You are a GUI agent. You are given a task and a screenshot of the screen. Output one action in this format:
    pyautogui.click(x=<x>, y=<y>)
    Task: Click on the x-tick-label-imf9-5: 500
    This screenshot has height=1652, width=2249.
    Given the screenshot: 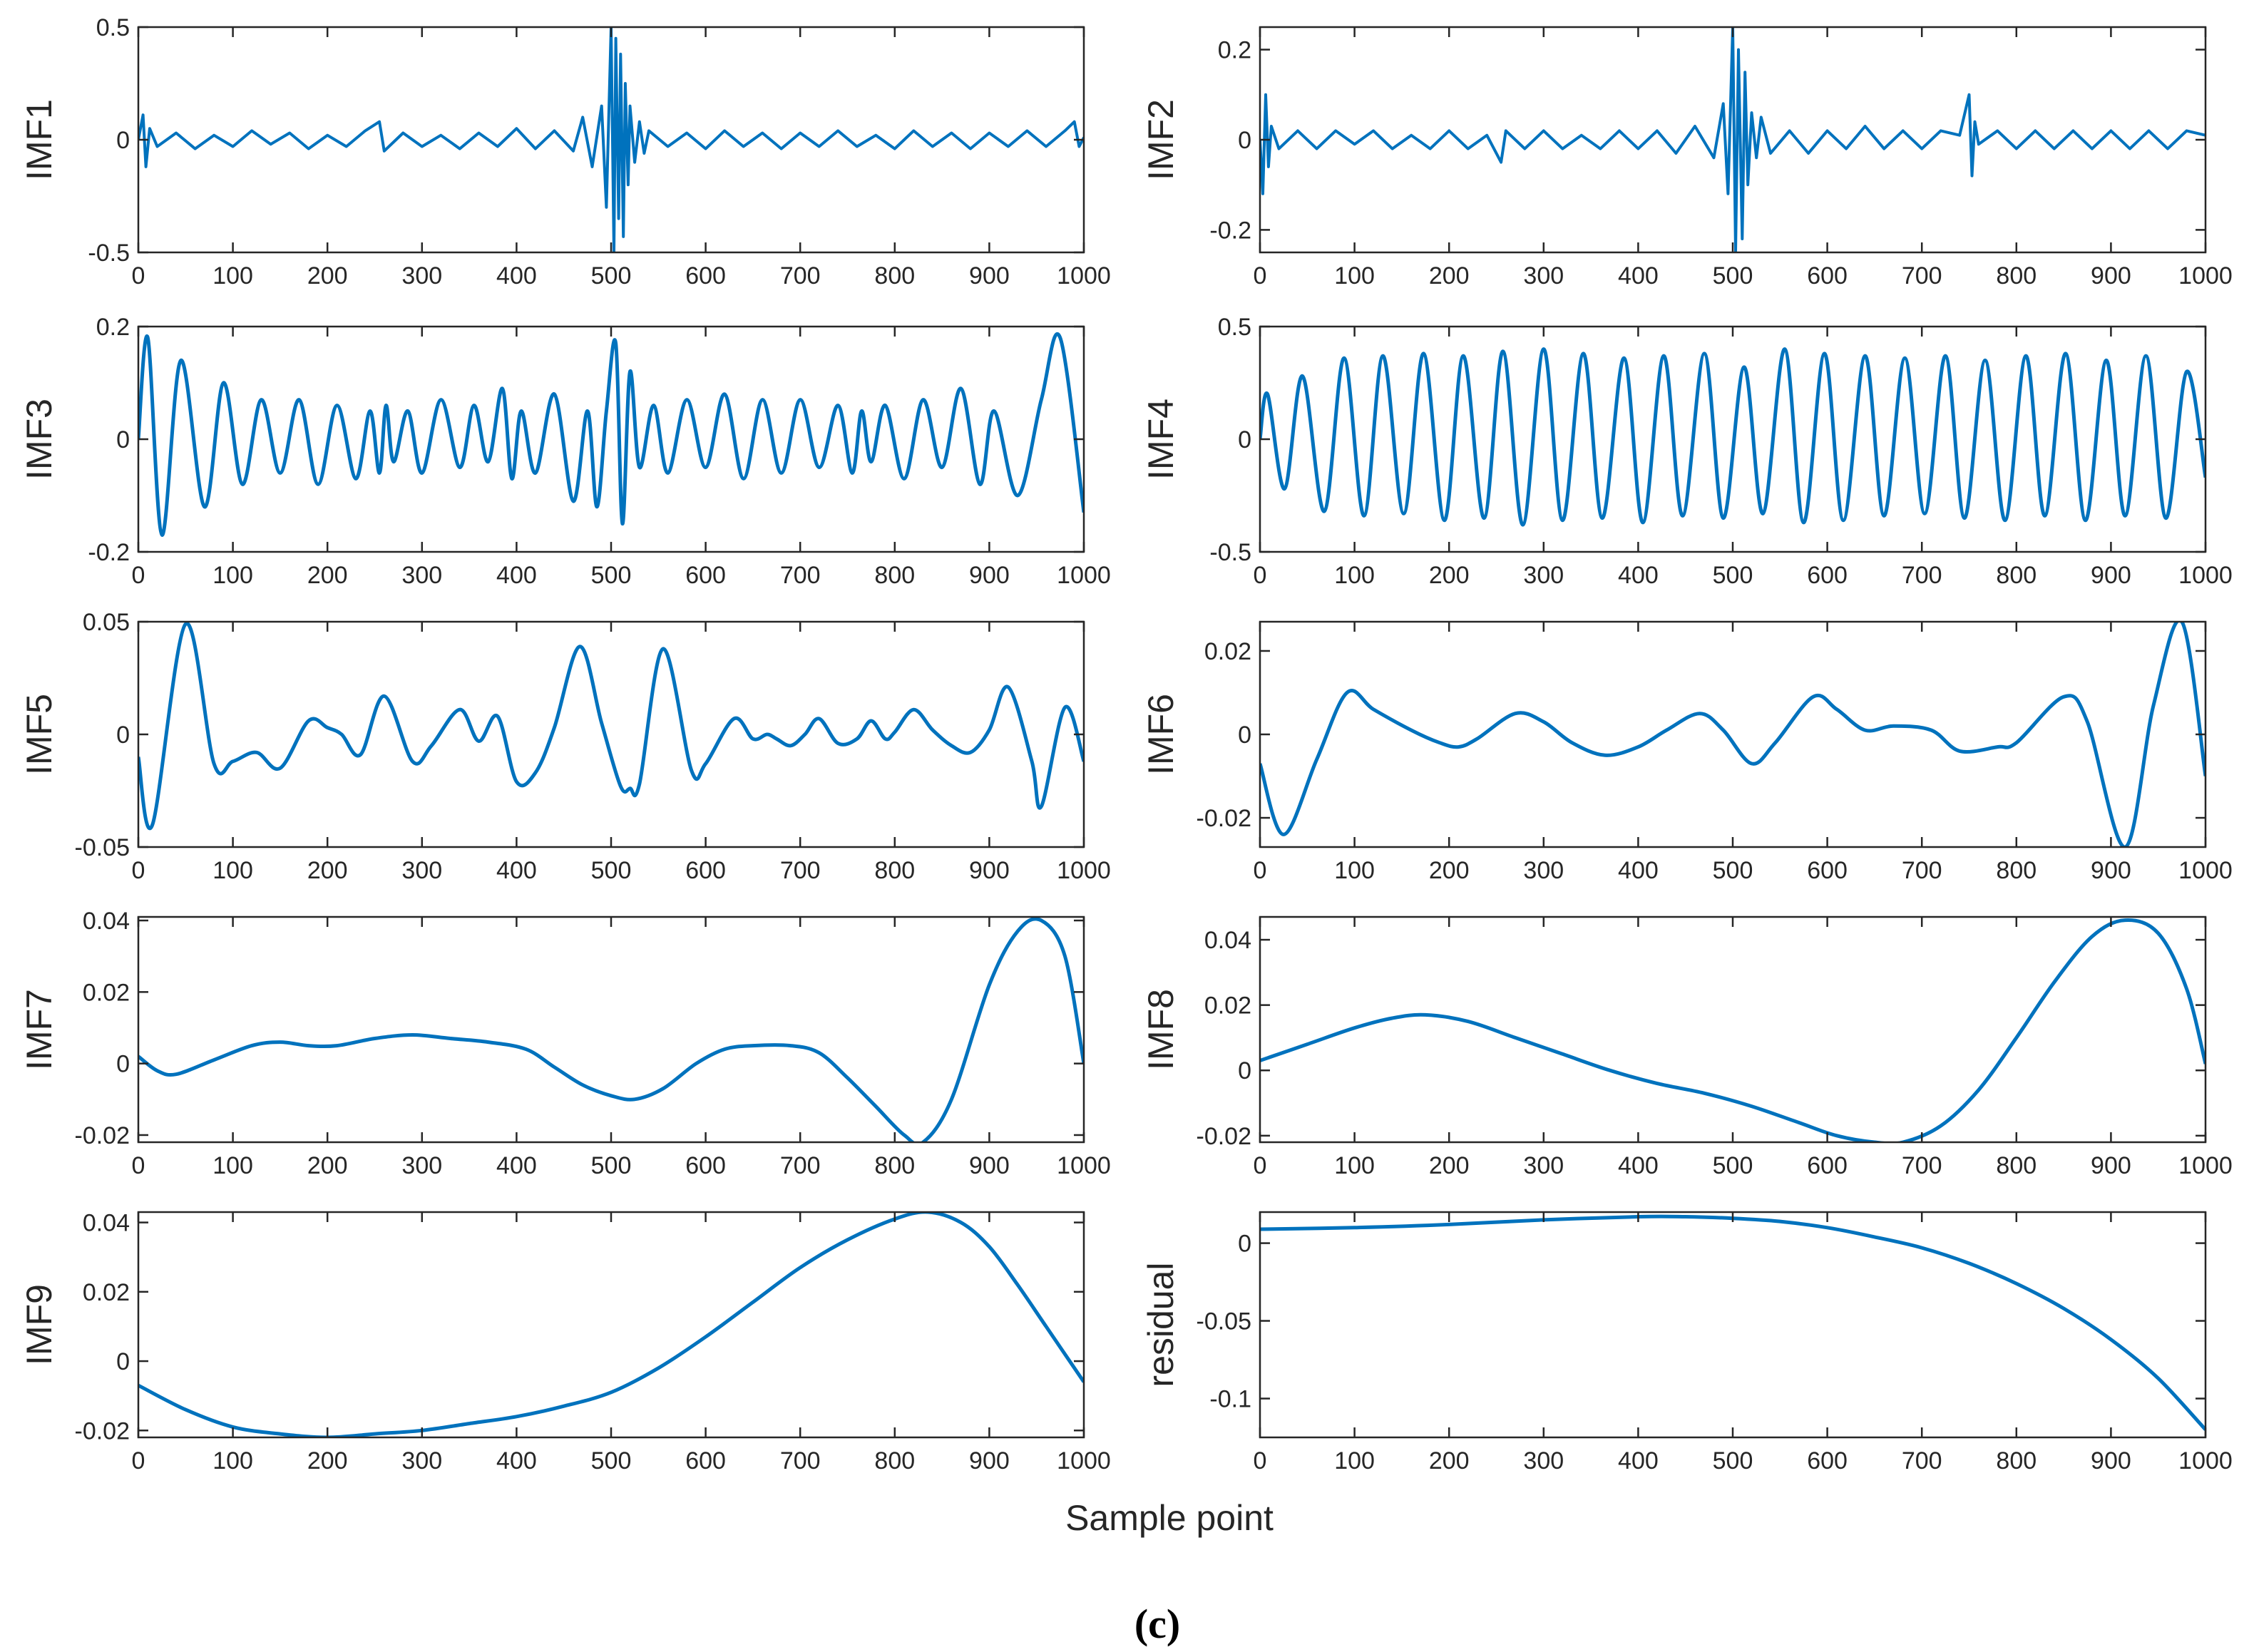 What is the action you would take?
    pyautogui.click(x=611, y=1460)
    